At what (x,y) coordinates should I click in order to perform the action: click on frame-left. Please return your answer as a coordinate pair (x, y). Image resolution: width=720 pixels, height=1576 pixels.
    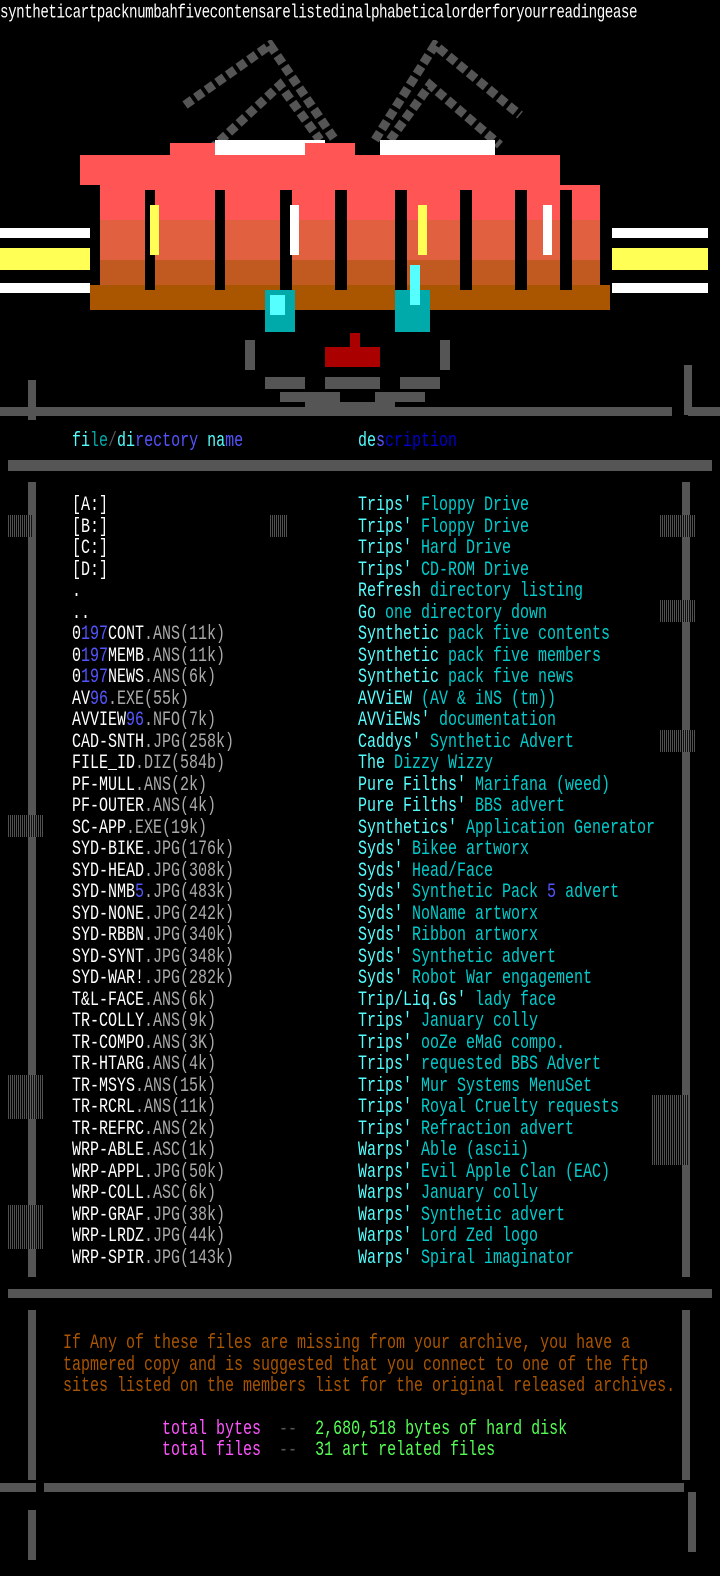
    Looking at the image, I should click on (32, 1395).